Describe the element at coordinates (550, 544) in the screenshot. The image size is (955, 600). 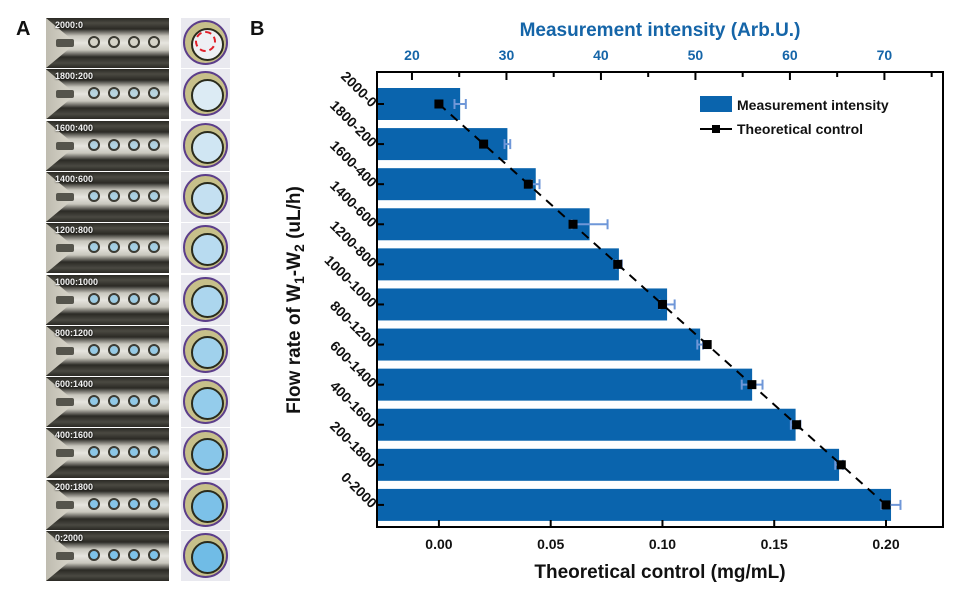
I see `bottom-axis-tick-label: 0.05` at that location.